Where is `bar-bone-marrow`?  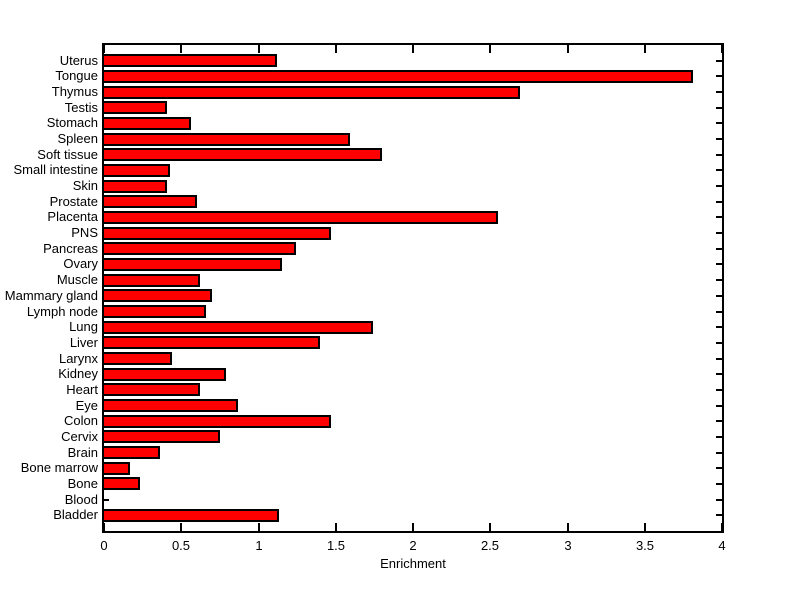 bar-bone-marrow is located at coordinates (117, 468).